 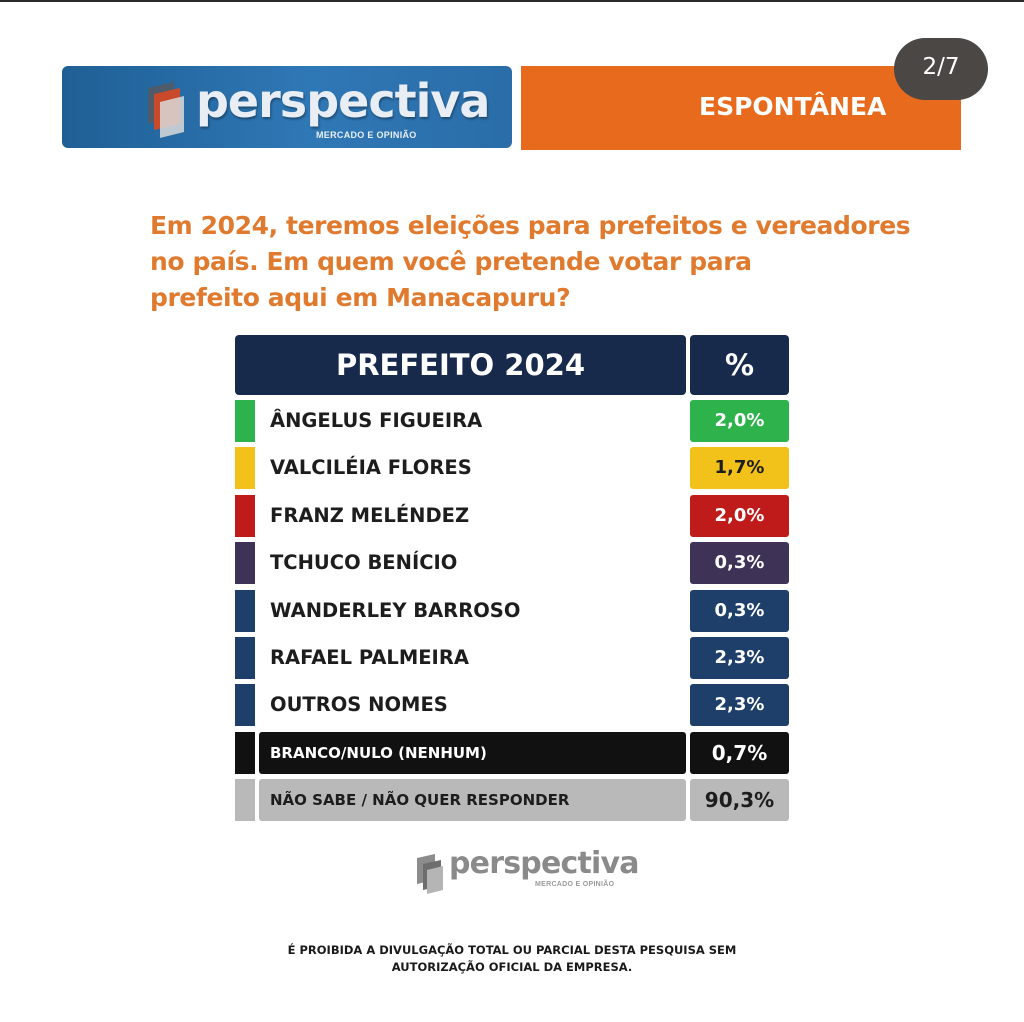 I want to click on page-indicator-text: 2/7, so click(x=941, y=67).